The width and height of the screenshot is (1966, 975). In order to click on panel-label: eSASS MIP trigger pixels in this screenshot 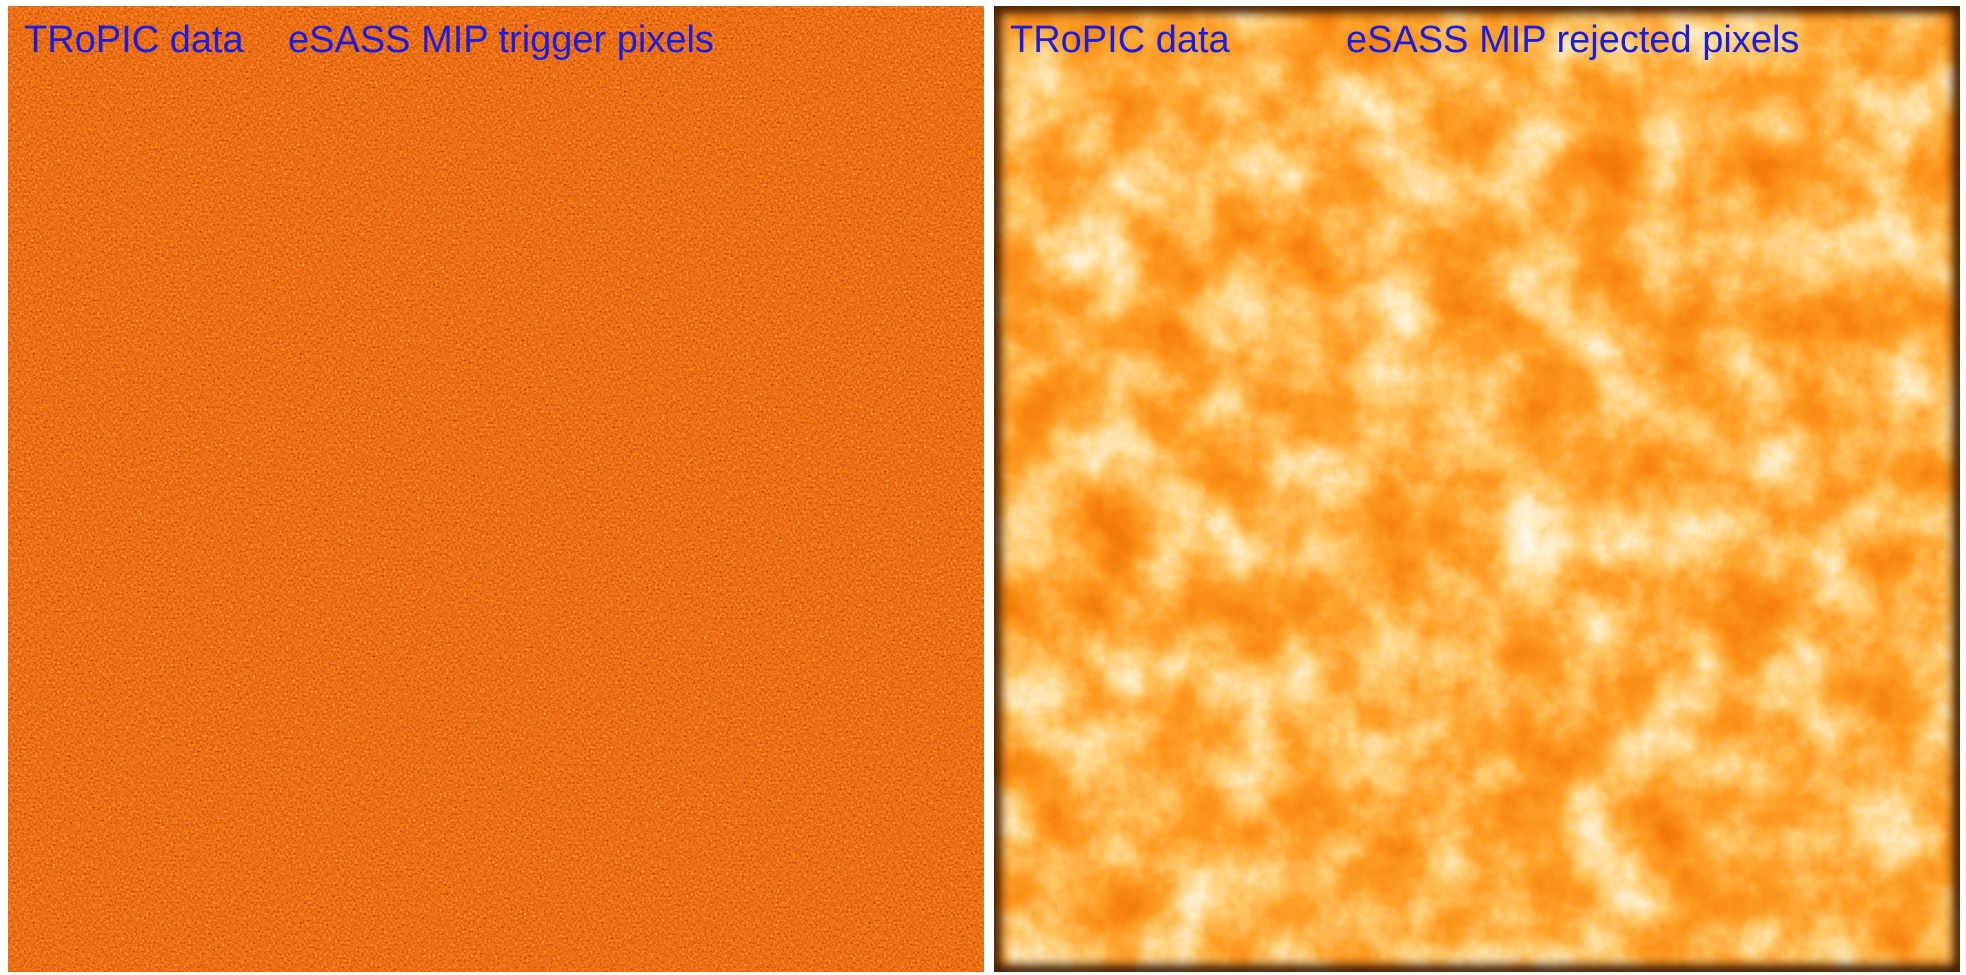, I will do `click(501, 40)`.